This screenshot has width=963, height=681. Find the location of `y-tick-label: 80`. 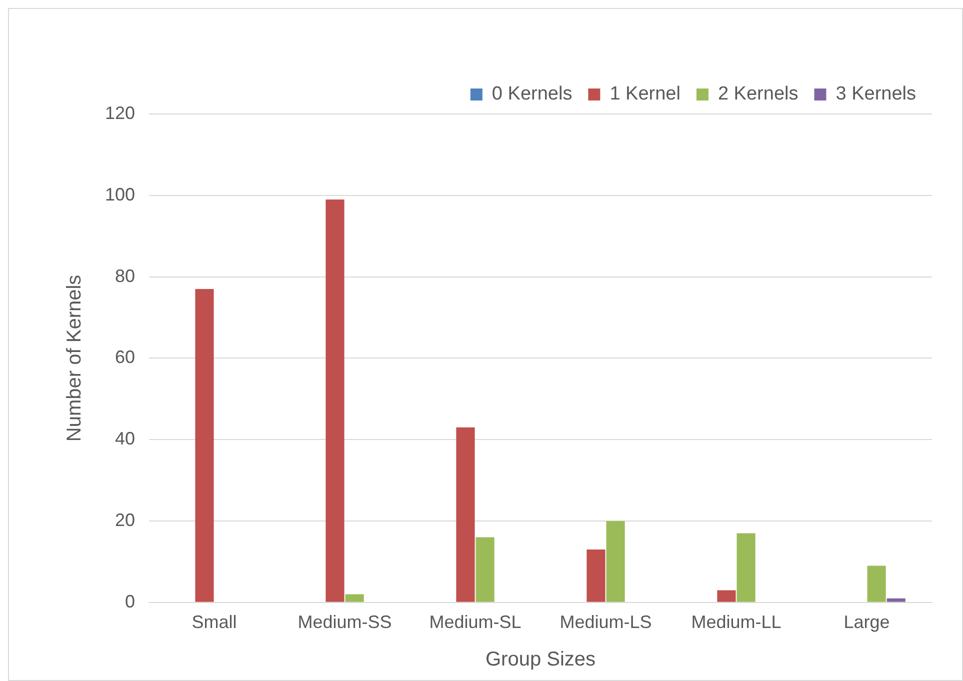

y-tick-label: 80 is located at coordinates (125, 276).